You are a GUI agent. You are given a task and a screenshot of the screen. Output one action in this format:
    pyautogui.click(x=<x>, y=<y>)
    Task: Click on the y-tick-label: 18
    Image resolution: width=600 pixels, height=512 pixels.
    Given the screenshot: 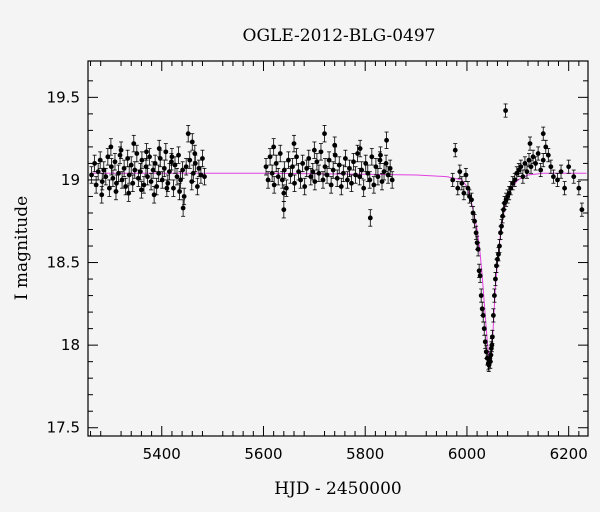 What is the action you would take?
    pyautogui.click(x=70, y=345)
    